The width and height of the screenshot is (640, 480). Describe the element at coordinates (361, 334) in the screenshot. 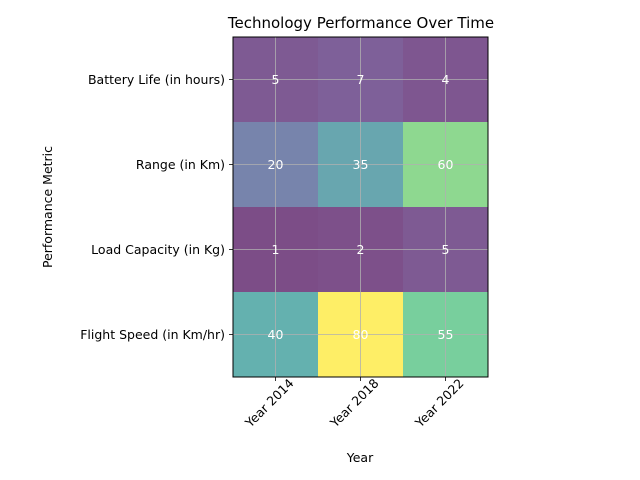

I see `cell-value-label: 80` at that location.